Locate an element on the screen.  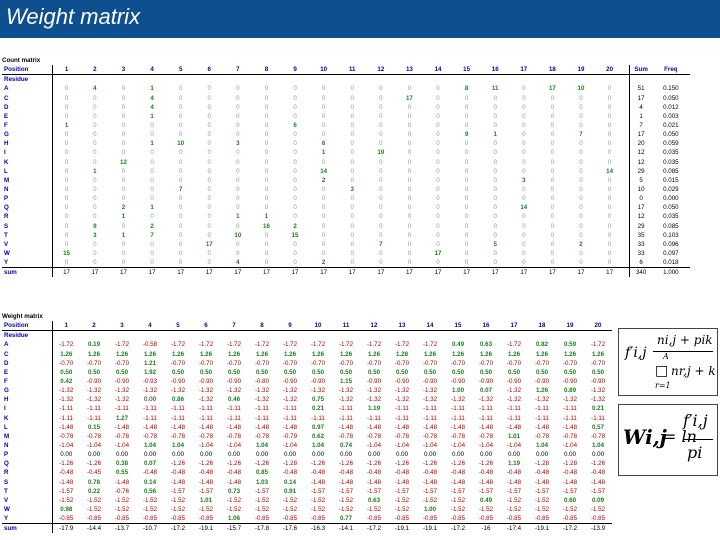
position-header: 13 is located at coordinates (409, 70).